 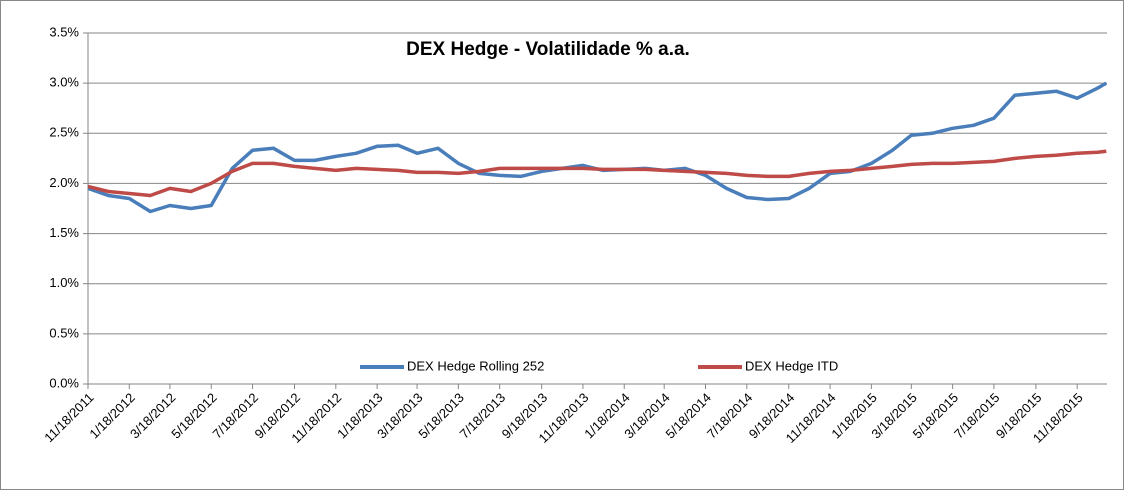 What do you see at coordinates (475, 365) in the screenshot?
I see `legend-label: DEX Hedge Rolling 252` at bounding box center [475, 365].